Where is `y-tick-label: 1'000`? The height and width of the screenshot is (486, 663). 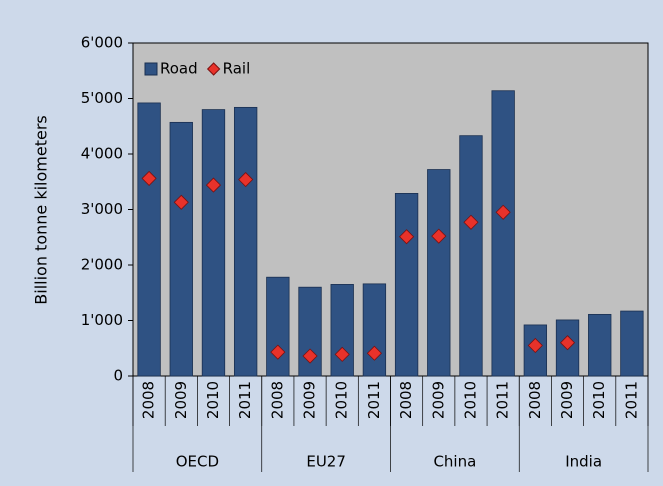
y-tick-label: 1'000 is located at coordinates (102, 320).